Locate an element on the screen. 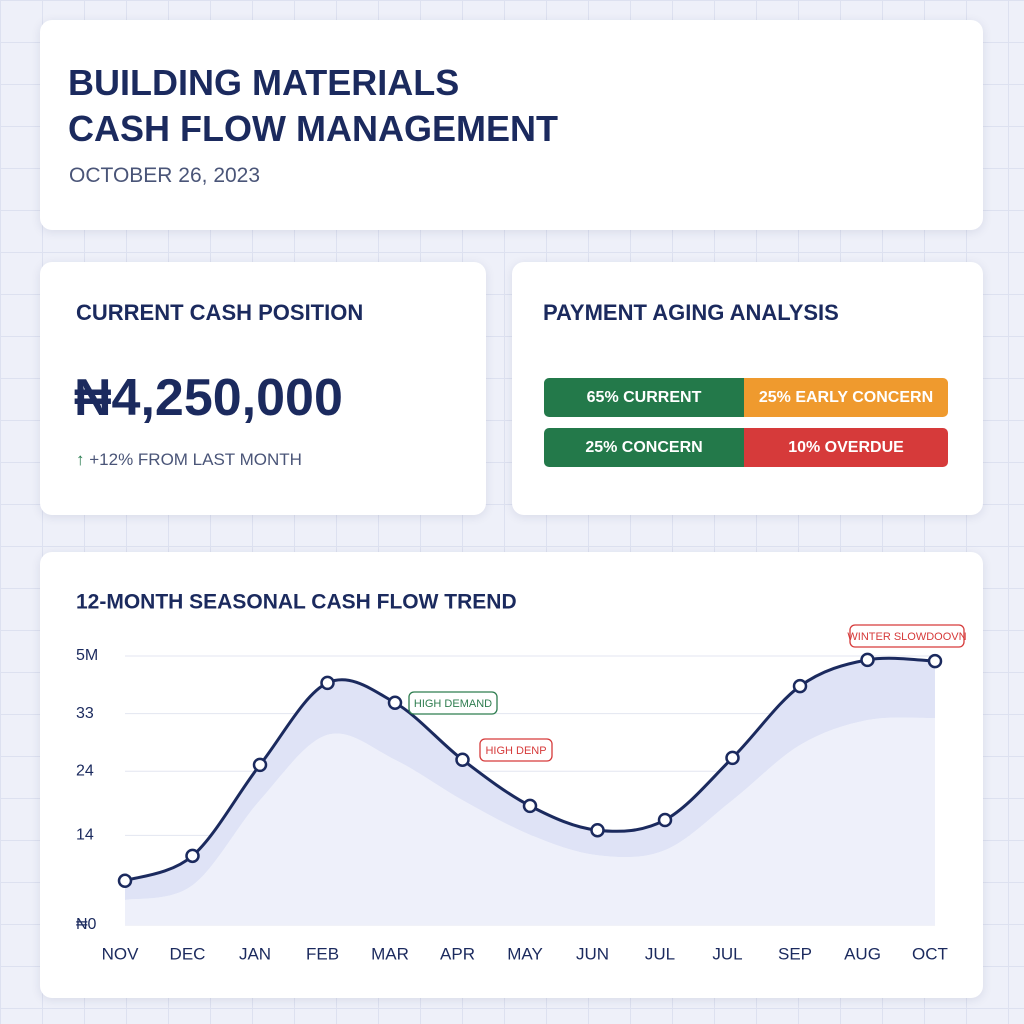  x-tick-label: FEB is located at coordinates (322, 953).